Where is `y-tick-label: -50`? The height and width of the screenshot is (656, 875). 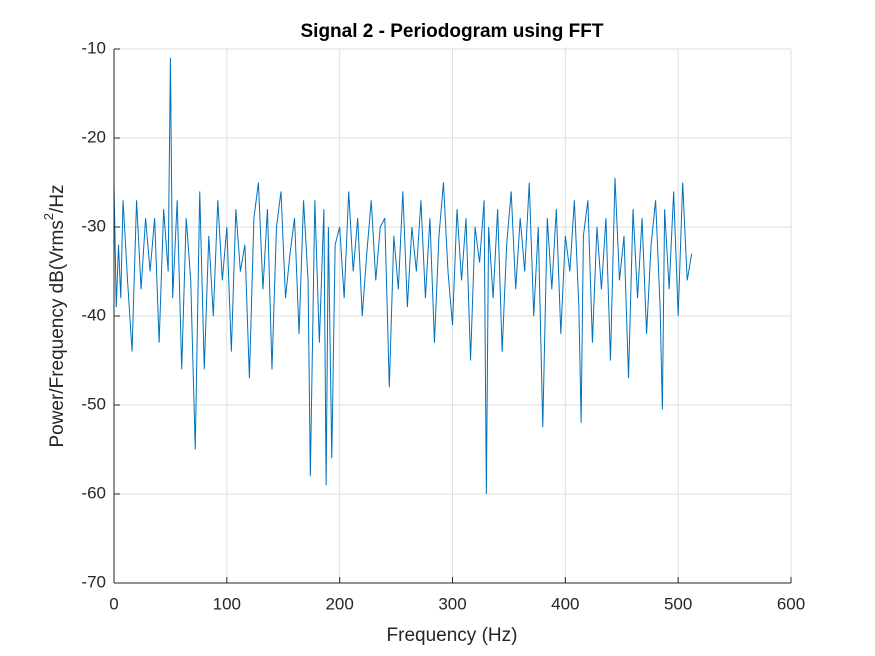 y-tick-label: -50 is located at coordinates (93, 403).